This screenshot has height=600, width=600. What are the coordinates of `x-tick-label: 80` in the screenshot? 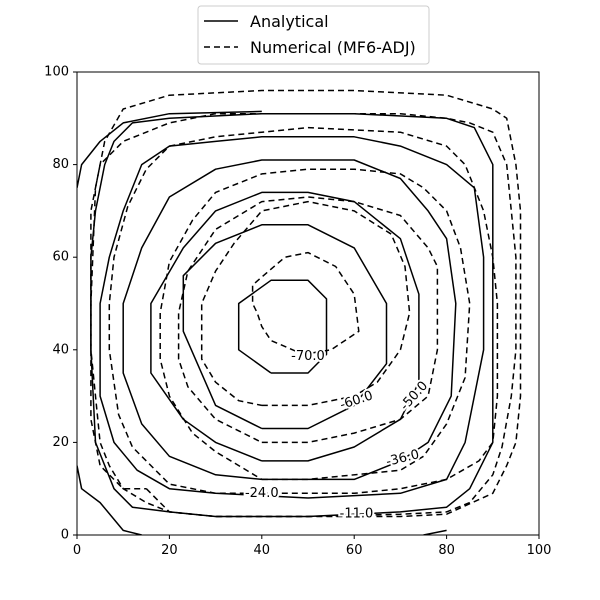 It's located at (446, 550).